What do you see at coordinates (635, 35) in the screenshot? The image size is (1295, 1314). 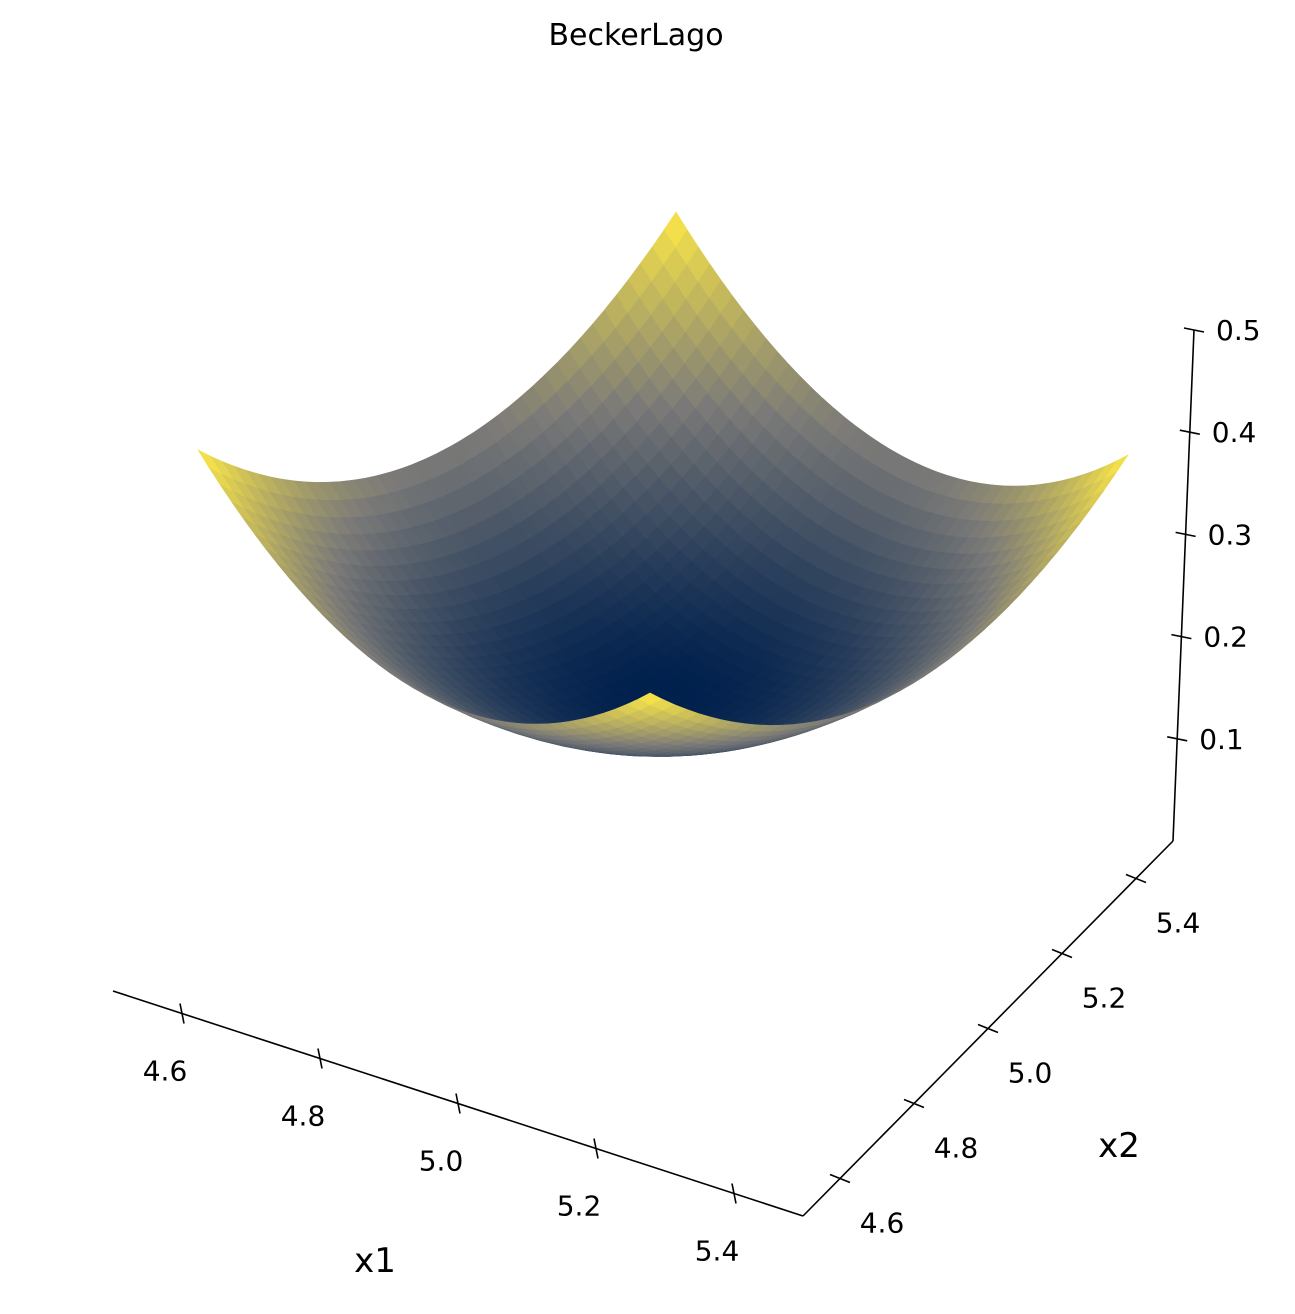 I see `chart-title: BeckerLago` at bounding box center [635, 35].